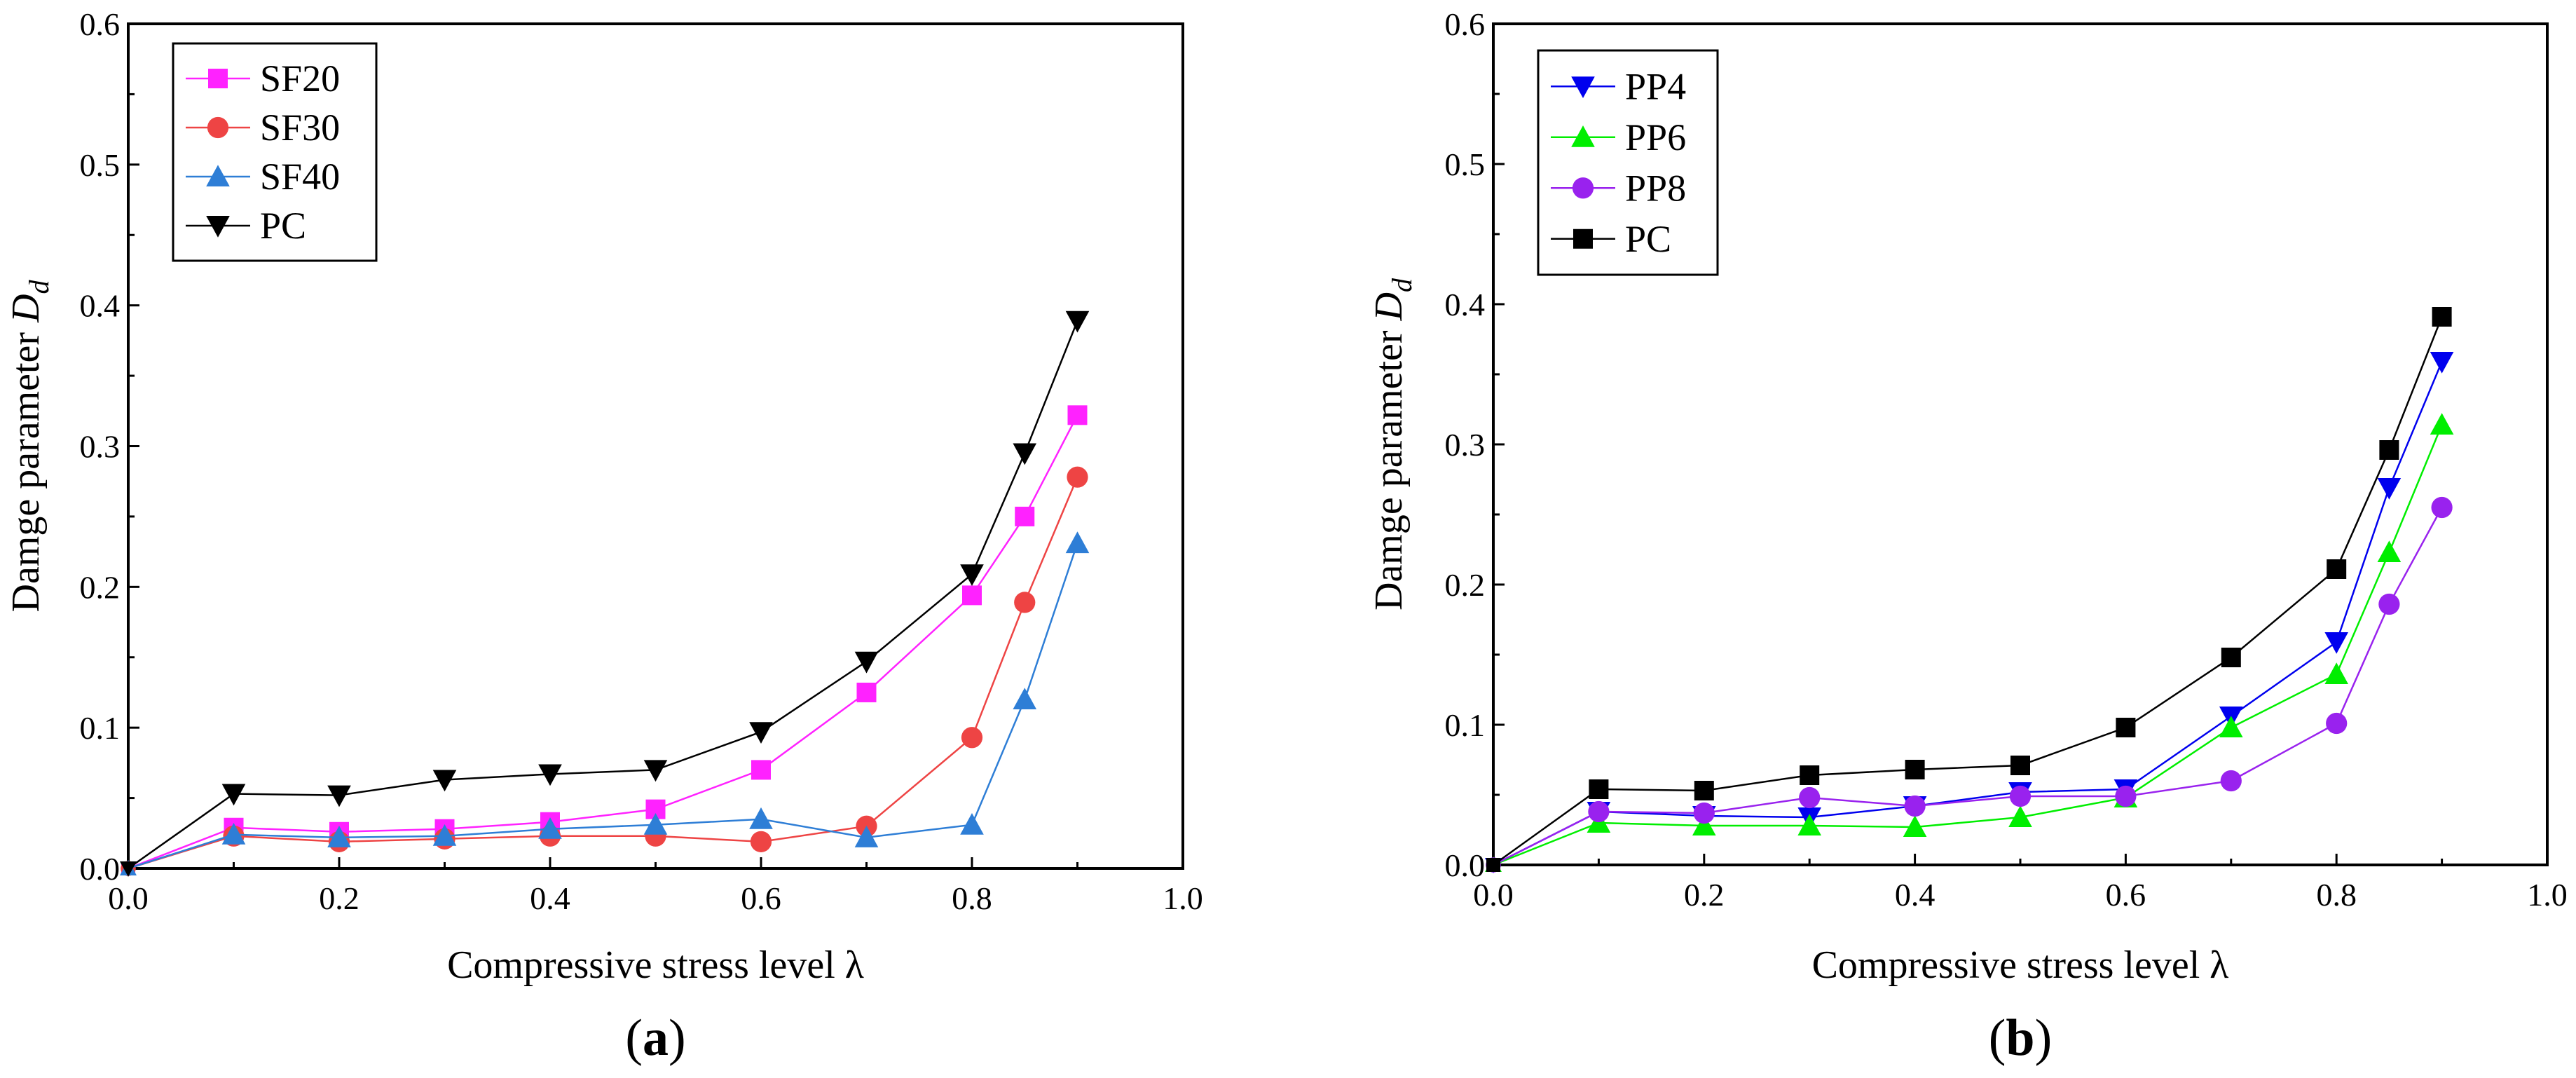 The height and width of the screenshot is (1078, 2576). Describe the element at coordinates (1655, 188) in the screenshot. I see `legend-label: PP8` at that location.